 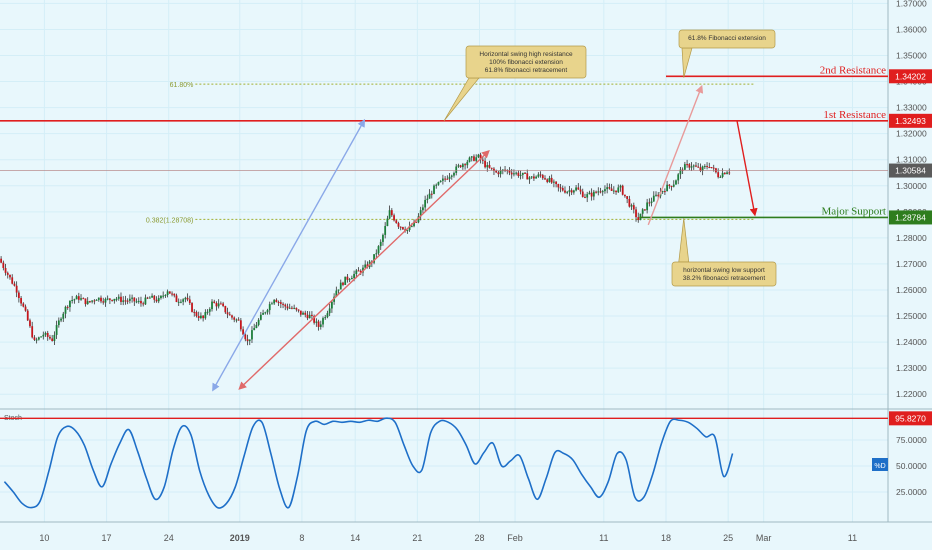 What do you see at coordinates (911, 342) in the screenshot?
I see `price-tick-label: 1.24000` at bounding box center [911, 342].